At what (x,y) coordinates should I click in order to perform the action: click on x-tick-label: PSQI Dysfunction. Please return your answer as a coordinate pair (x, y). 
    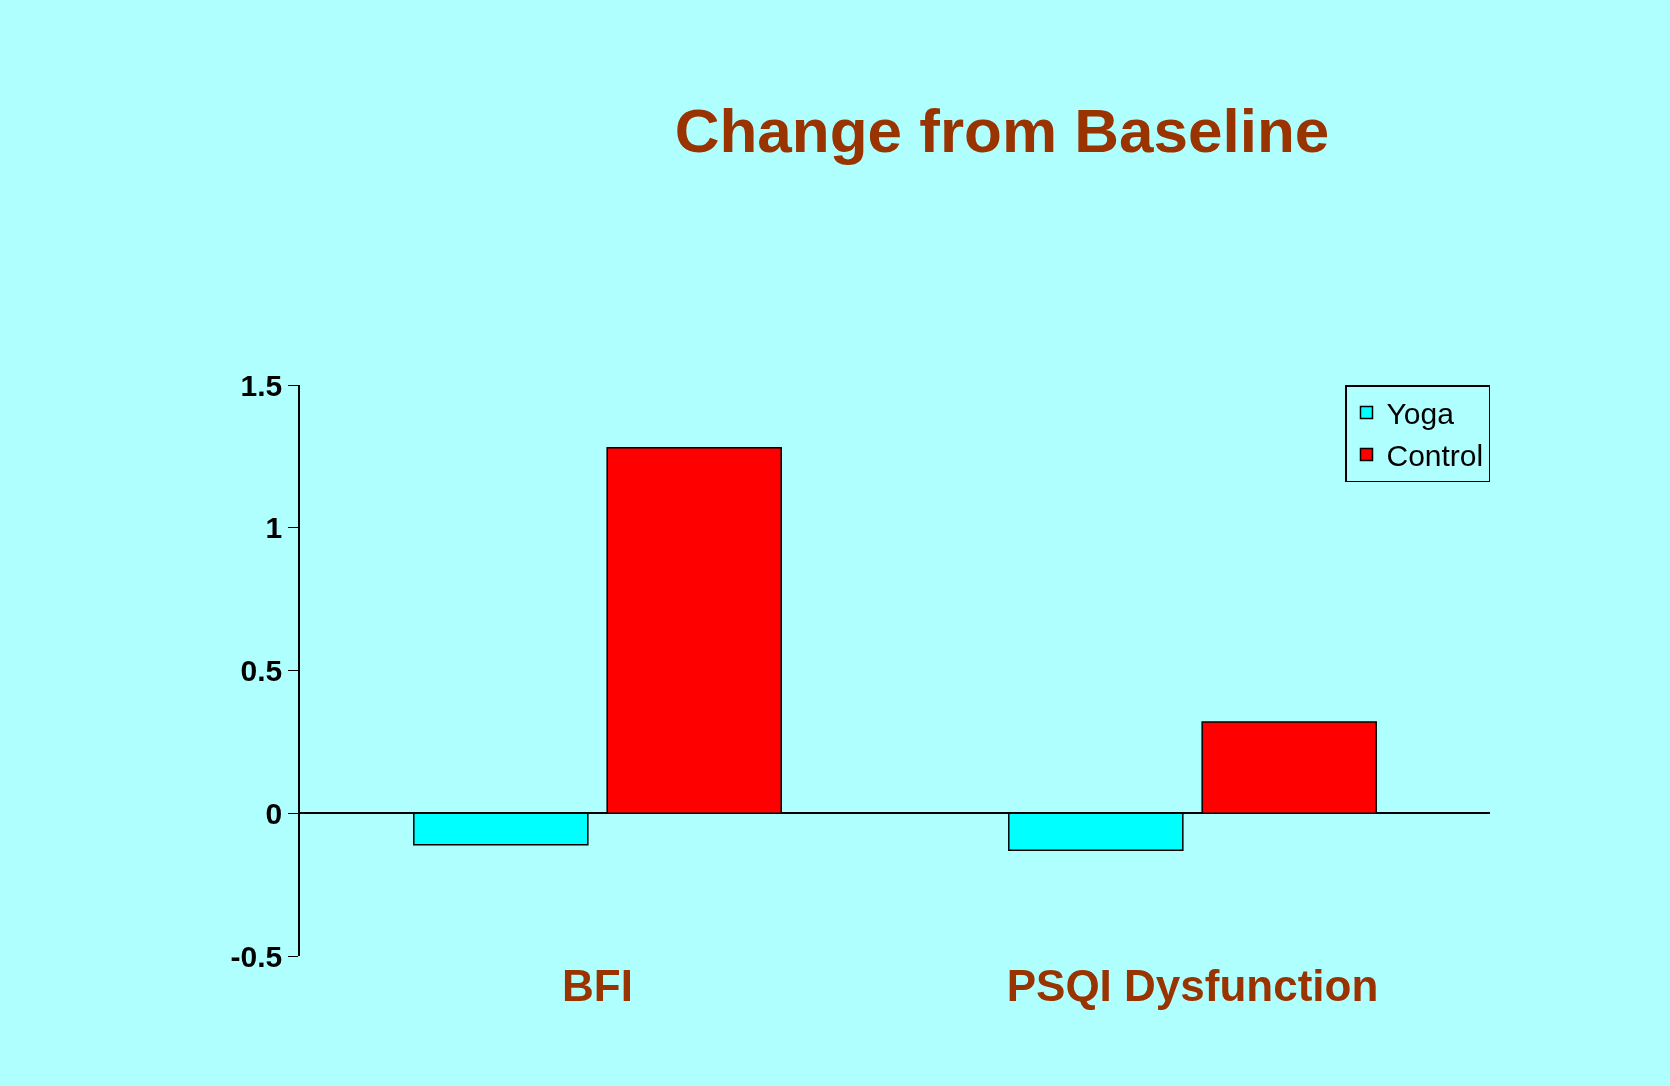
    Looking at the image, I should click on (1192, 985).